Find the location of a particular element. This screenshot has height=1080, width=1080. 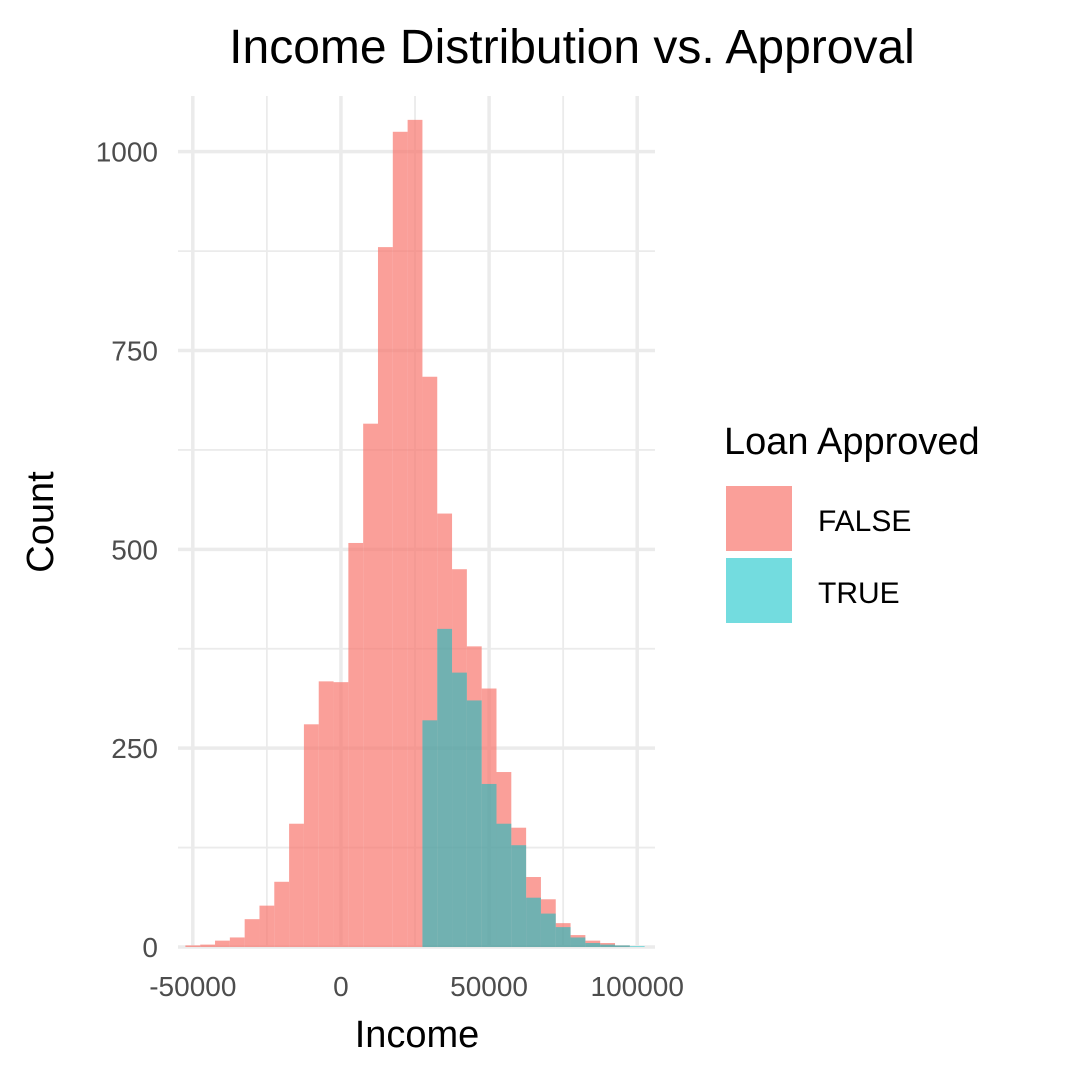

y-tick-label: 500 is located at coordinates (134, 549).